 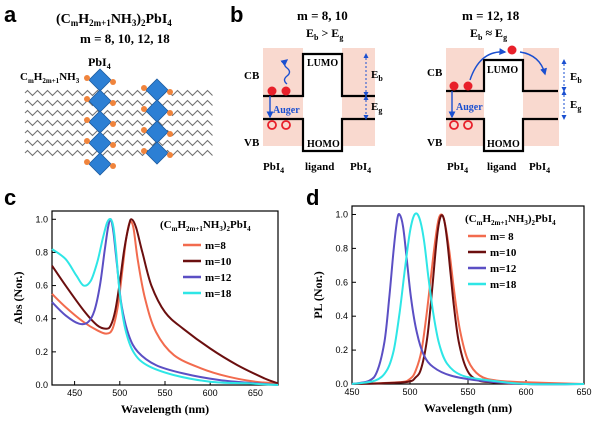 What do you see at coordinates (319, 75) in the screenshot?
I see `left-cb-lumo-line` at bounding box center [319, 75].